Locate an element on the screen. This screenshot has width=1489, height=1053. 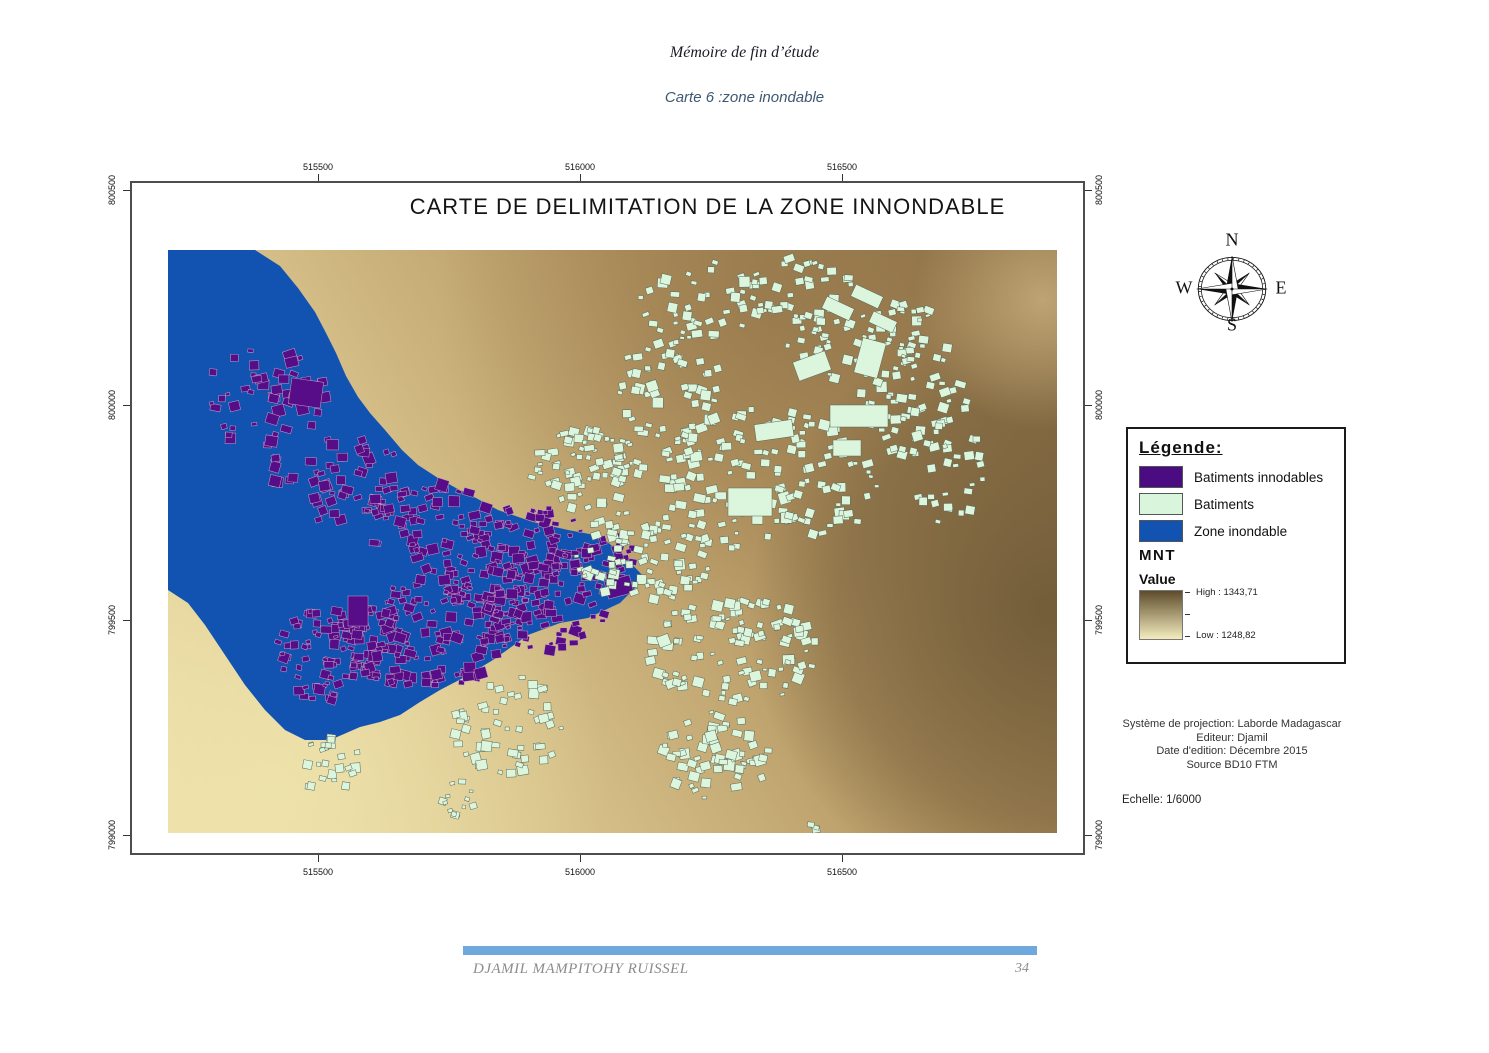
map-scale-text: Echelle: 1/6000 is located at coordinates (1162, 800).